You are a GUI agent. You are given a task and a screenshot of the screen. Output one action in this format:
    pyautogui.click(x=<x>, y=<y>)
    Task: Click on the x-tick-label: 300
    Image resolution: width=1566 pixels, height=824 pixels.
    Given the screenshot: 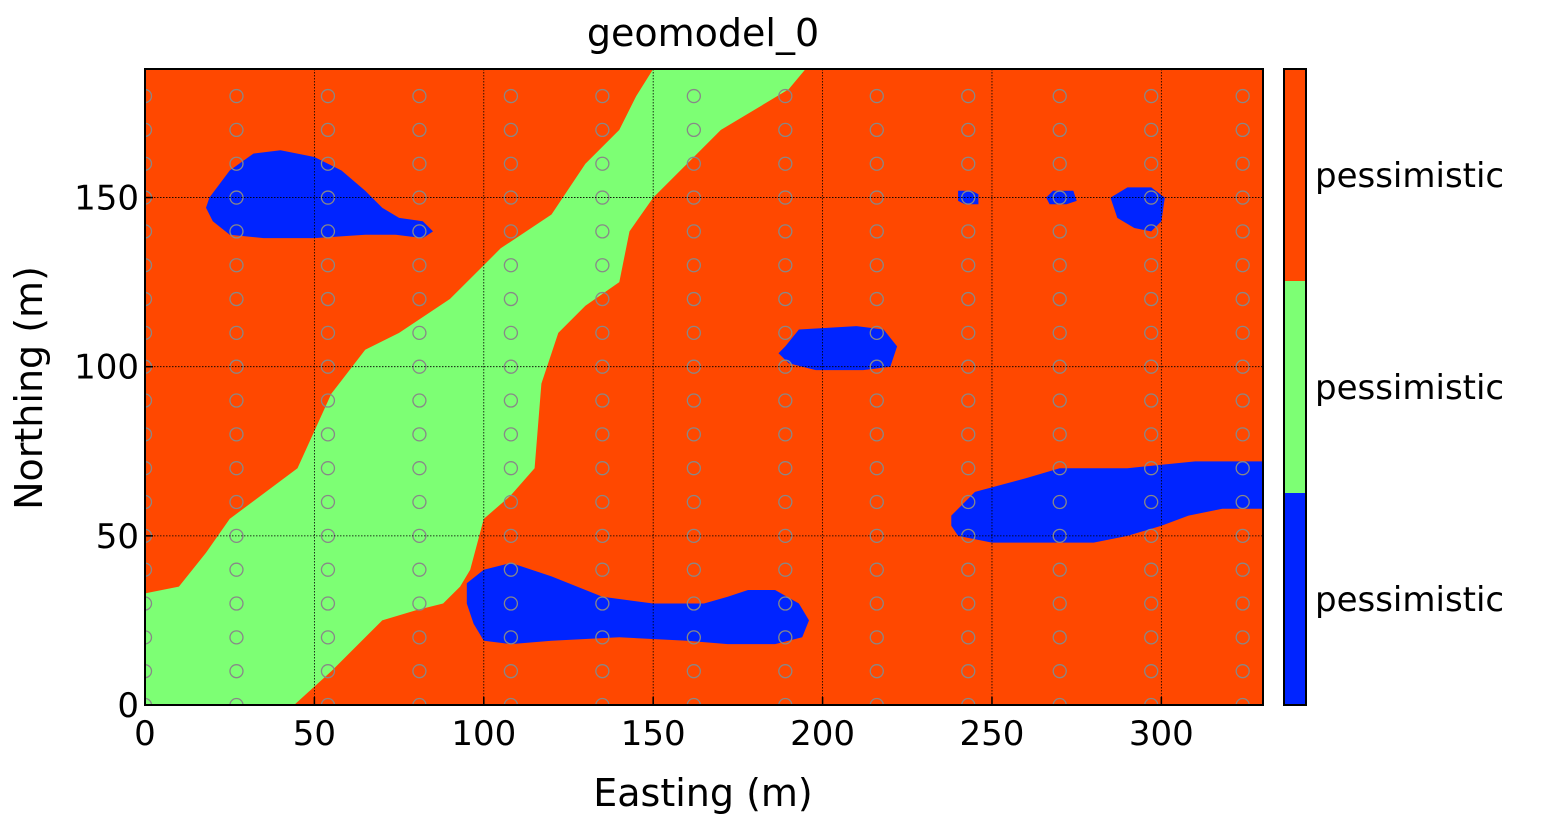 What is the action you would take?
    pyautogui.click(x=1161, y=734)
    